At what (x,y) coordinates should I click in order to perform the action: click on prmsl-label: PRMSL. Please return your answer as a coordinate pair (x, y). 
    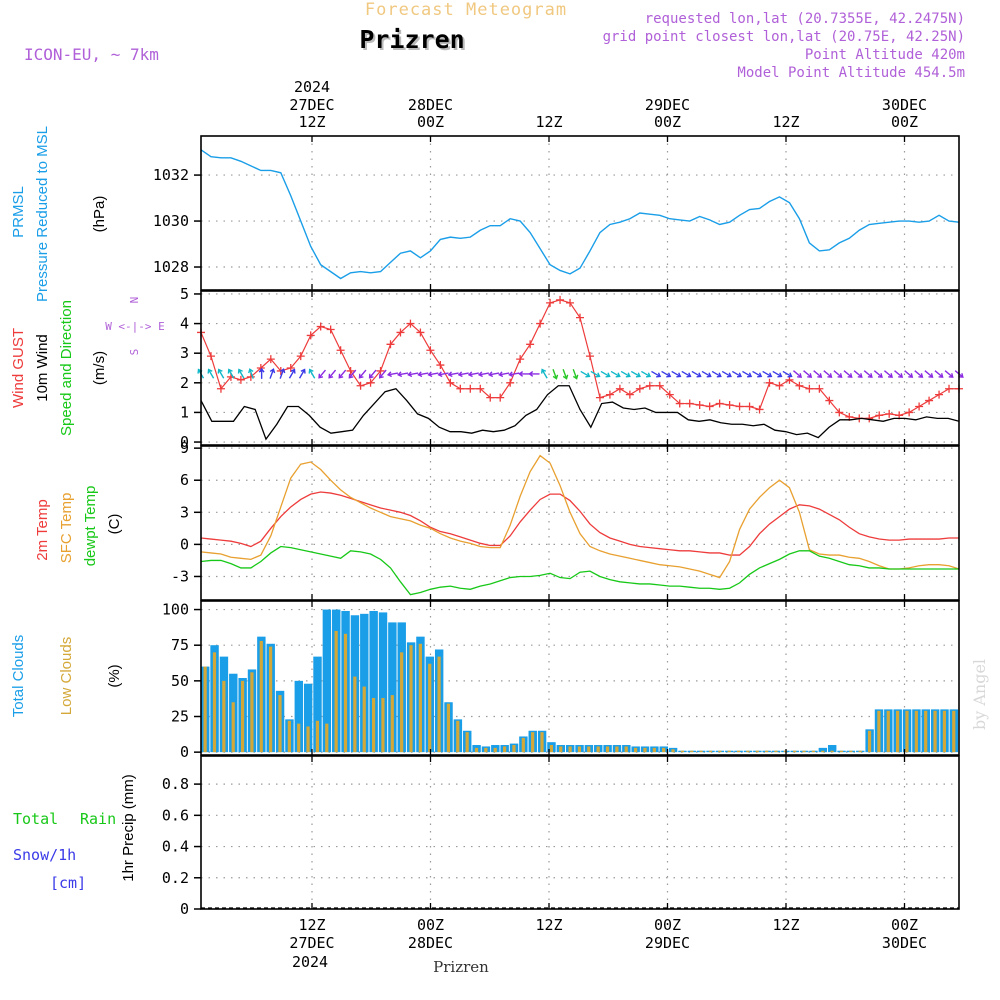
    Looking at the image, I should click on (18, 212).